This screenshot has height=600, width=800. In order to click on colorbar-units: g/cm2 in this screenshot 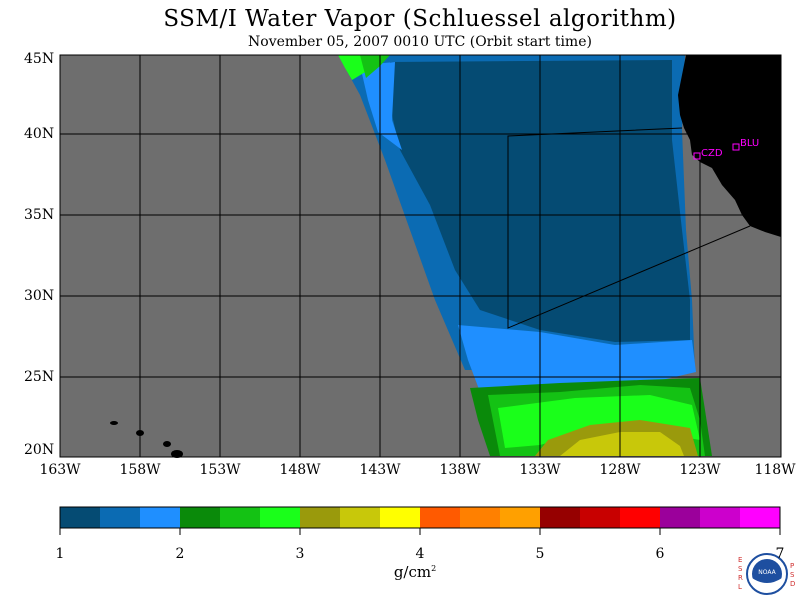, I will do `click(415, 572)`.